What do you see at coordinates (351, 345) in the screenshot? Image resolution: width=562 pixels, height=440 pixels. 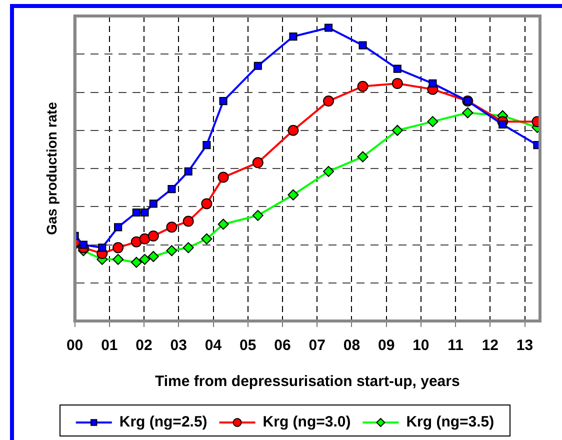 I see `x-tick-label: 08` at bounding box center [351, 345].